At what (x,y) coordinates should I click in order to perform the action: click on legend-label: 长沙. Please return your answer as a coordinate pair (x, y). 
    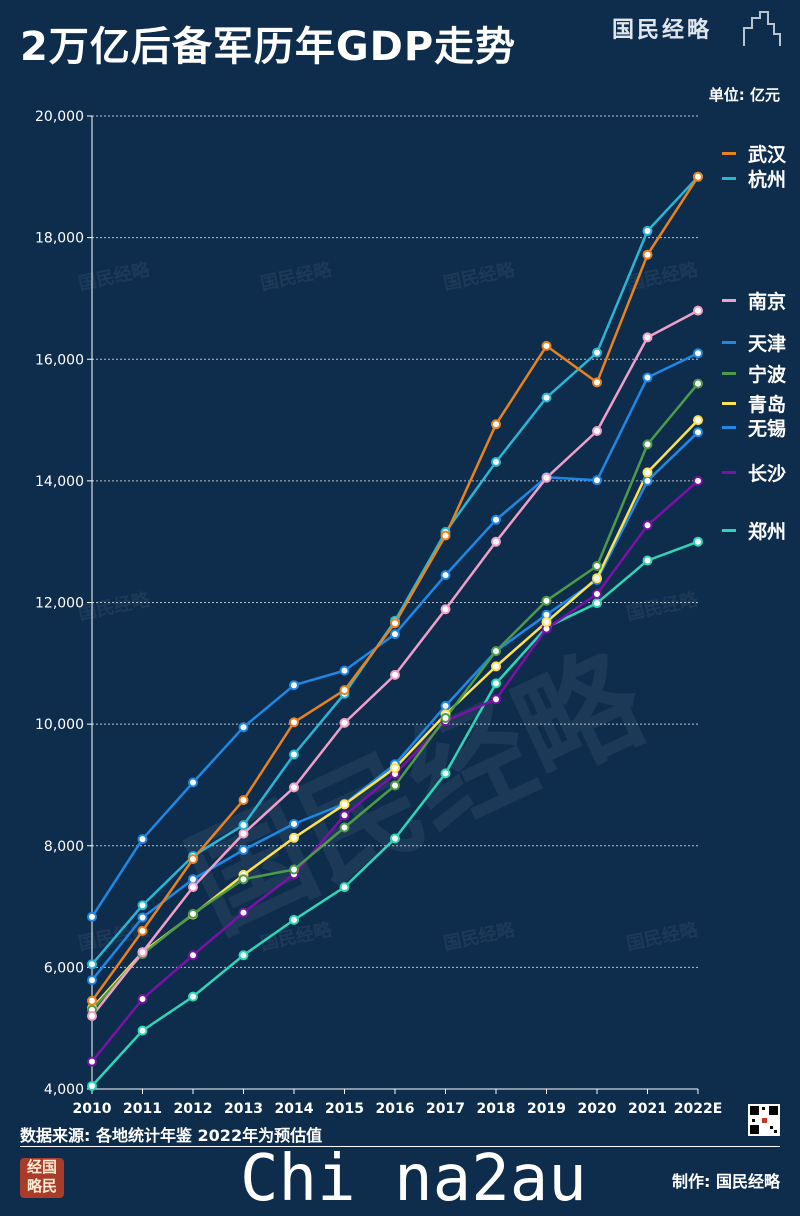
    Looking at the image, I should click on (767, 473).